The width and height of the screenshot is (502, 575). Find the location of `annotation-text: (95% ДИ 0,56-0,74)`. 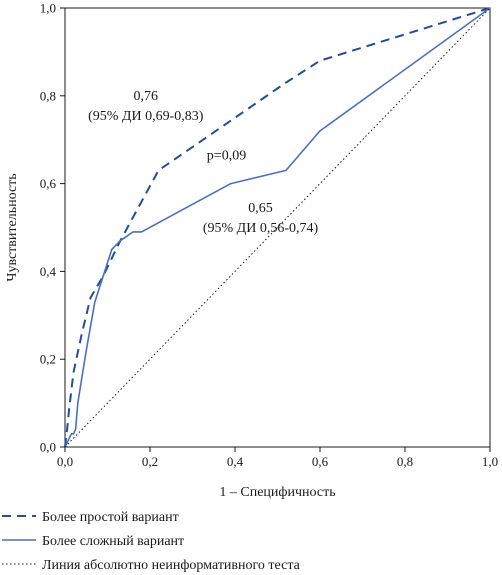

annotation-text: (95% ДИ 0,56-0,74) is located at coordinates (261, 228).